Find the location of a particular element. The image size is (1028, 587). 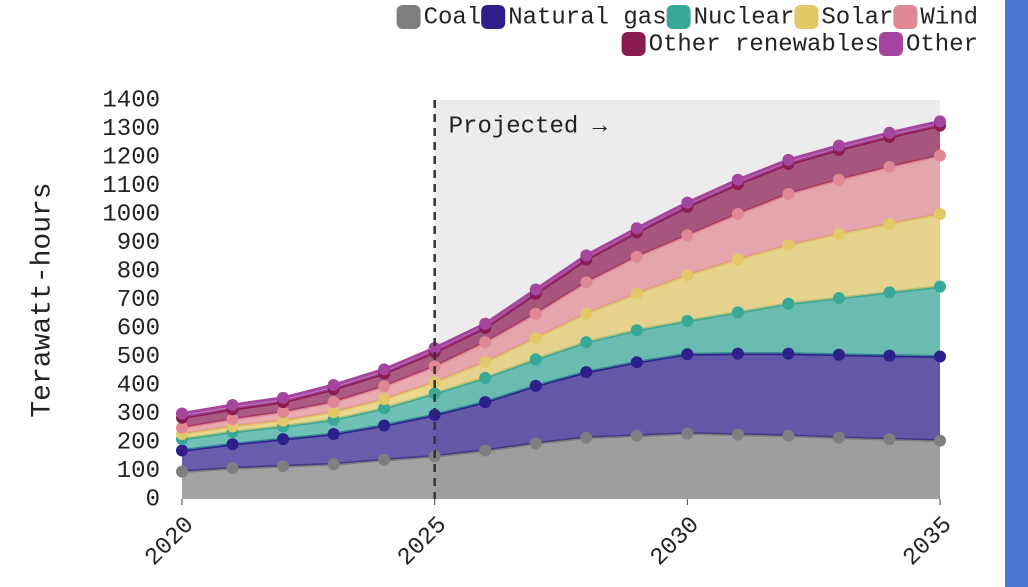

y-tick-label: 1300 is located at coordinates (131, 129).